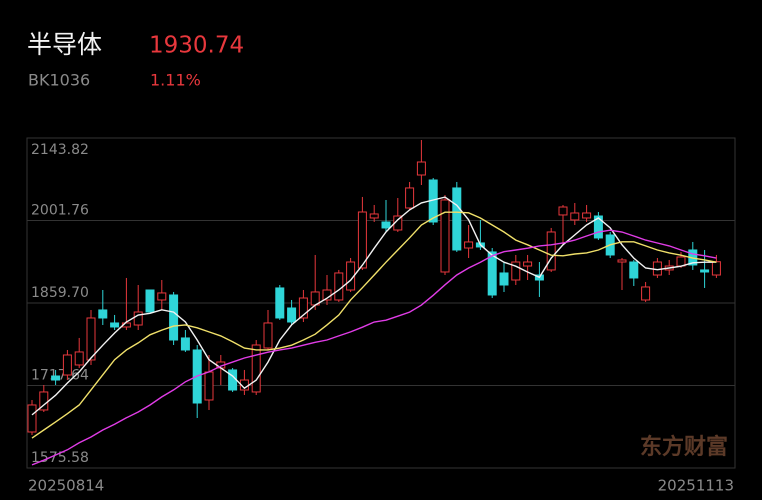 This screenshot has height=500, width=762. I want to click on y-tick-label: 2143.82, so click(60, 150).